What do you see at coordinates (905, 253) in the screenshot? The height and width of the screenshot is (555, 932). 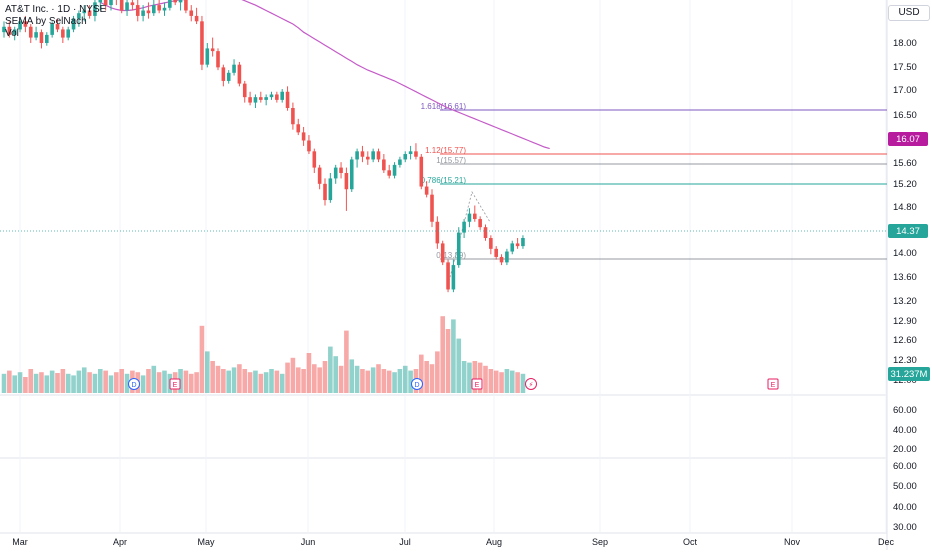 I see `price-tick-label: 14.00` at bounding box center [905, 253].